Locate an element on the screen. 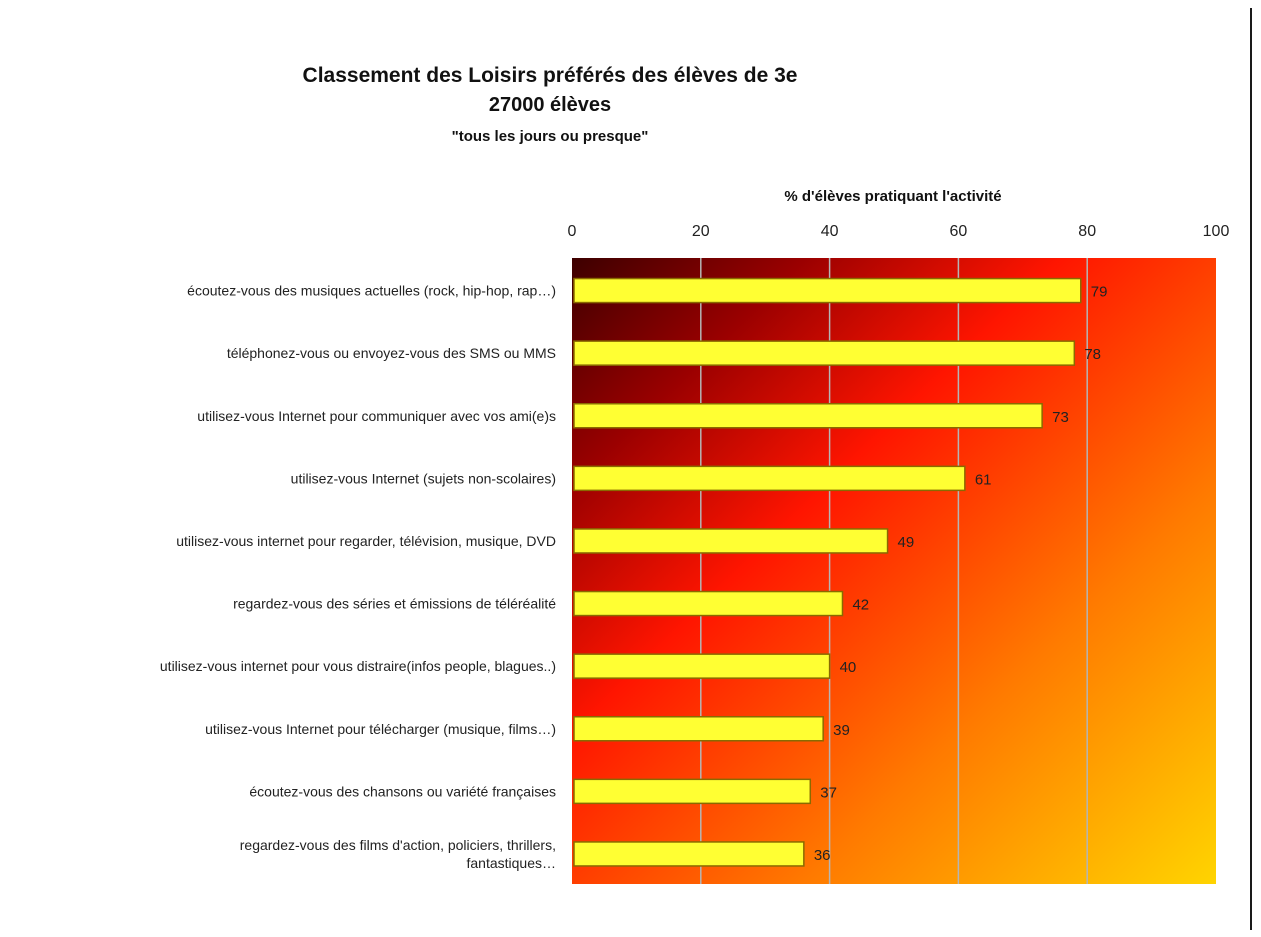 The height and width of the screenshot is (937, 1261). data-label-0: 79 is located at coordinates (1099, 292).